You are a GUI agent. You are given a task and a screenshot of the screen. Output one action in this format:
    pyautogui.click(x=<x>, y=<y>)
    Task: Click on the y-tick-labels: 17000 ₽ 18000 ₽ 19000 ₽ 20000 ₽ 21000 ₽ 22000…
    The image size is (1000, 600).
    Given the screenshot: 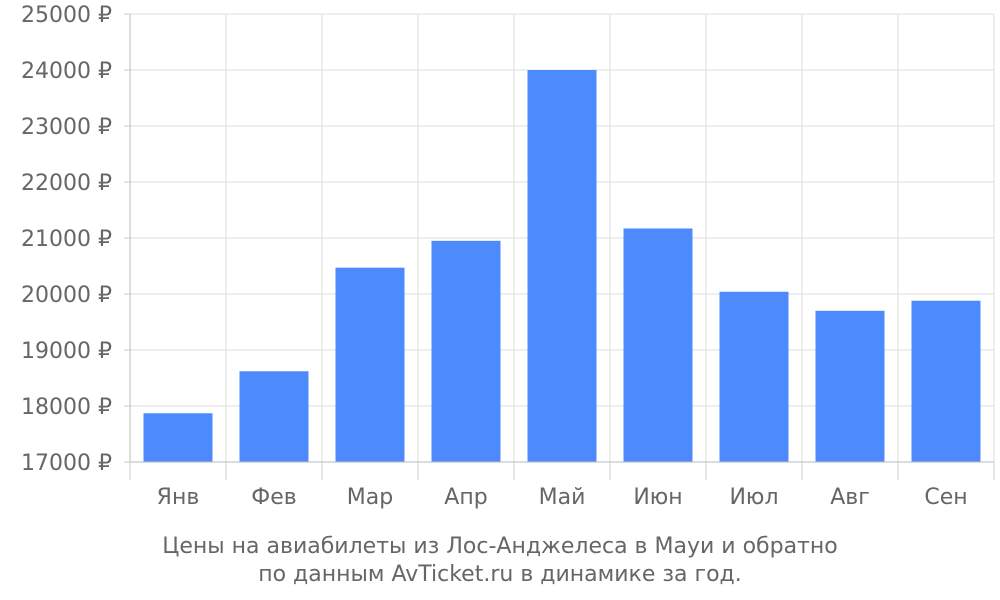 What is the action you would take?
    pyautogui.click(x=66, y=239)
    